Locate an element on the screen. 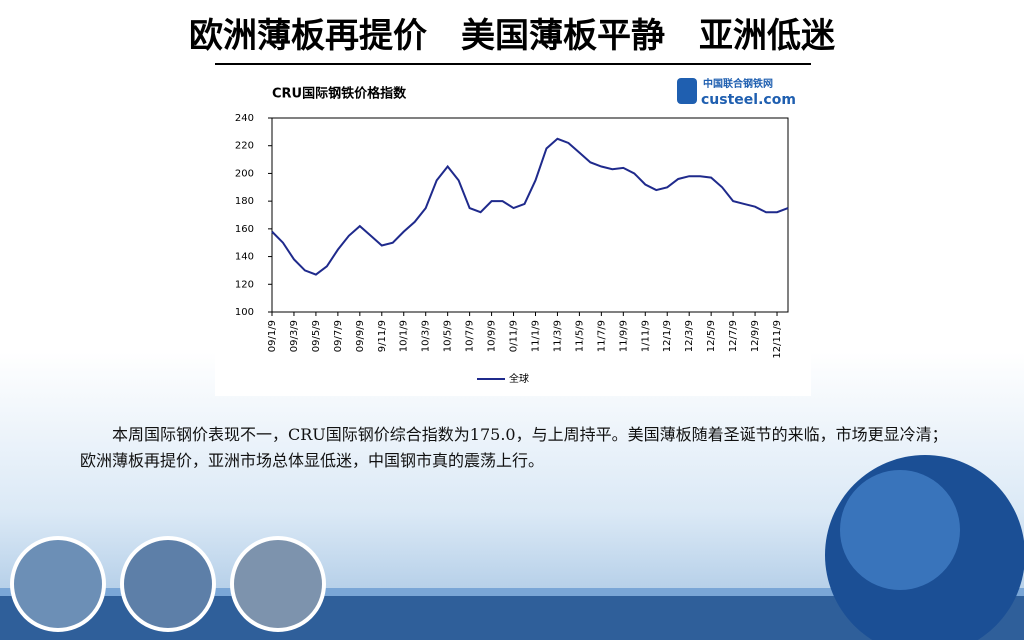 The width and height of the screenshot is (1024, 640). x-tick-label: 12/11/9 is located at coordinates (777, 339).